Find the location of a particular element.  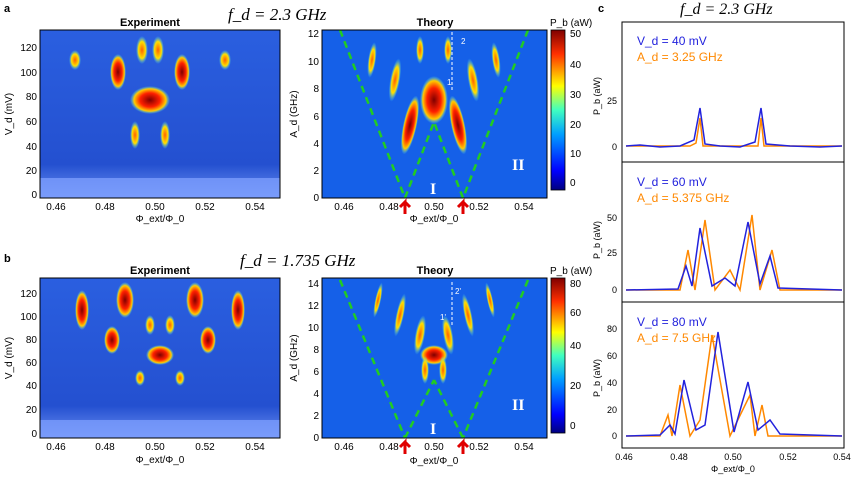

c-ylabel-3: P_b (aW) is located at coordinates (597, 378).